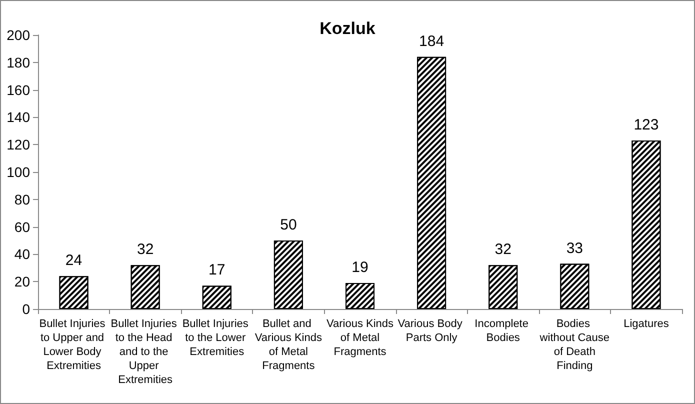  I want to click on data-label: 19, so click(360, 267).